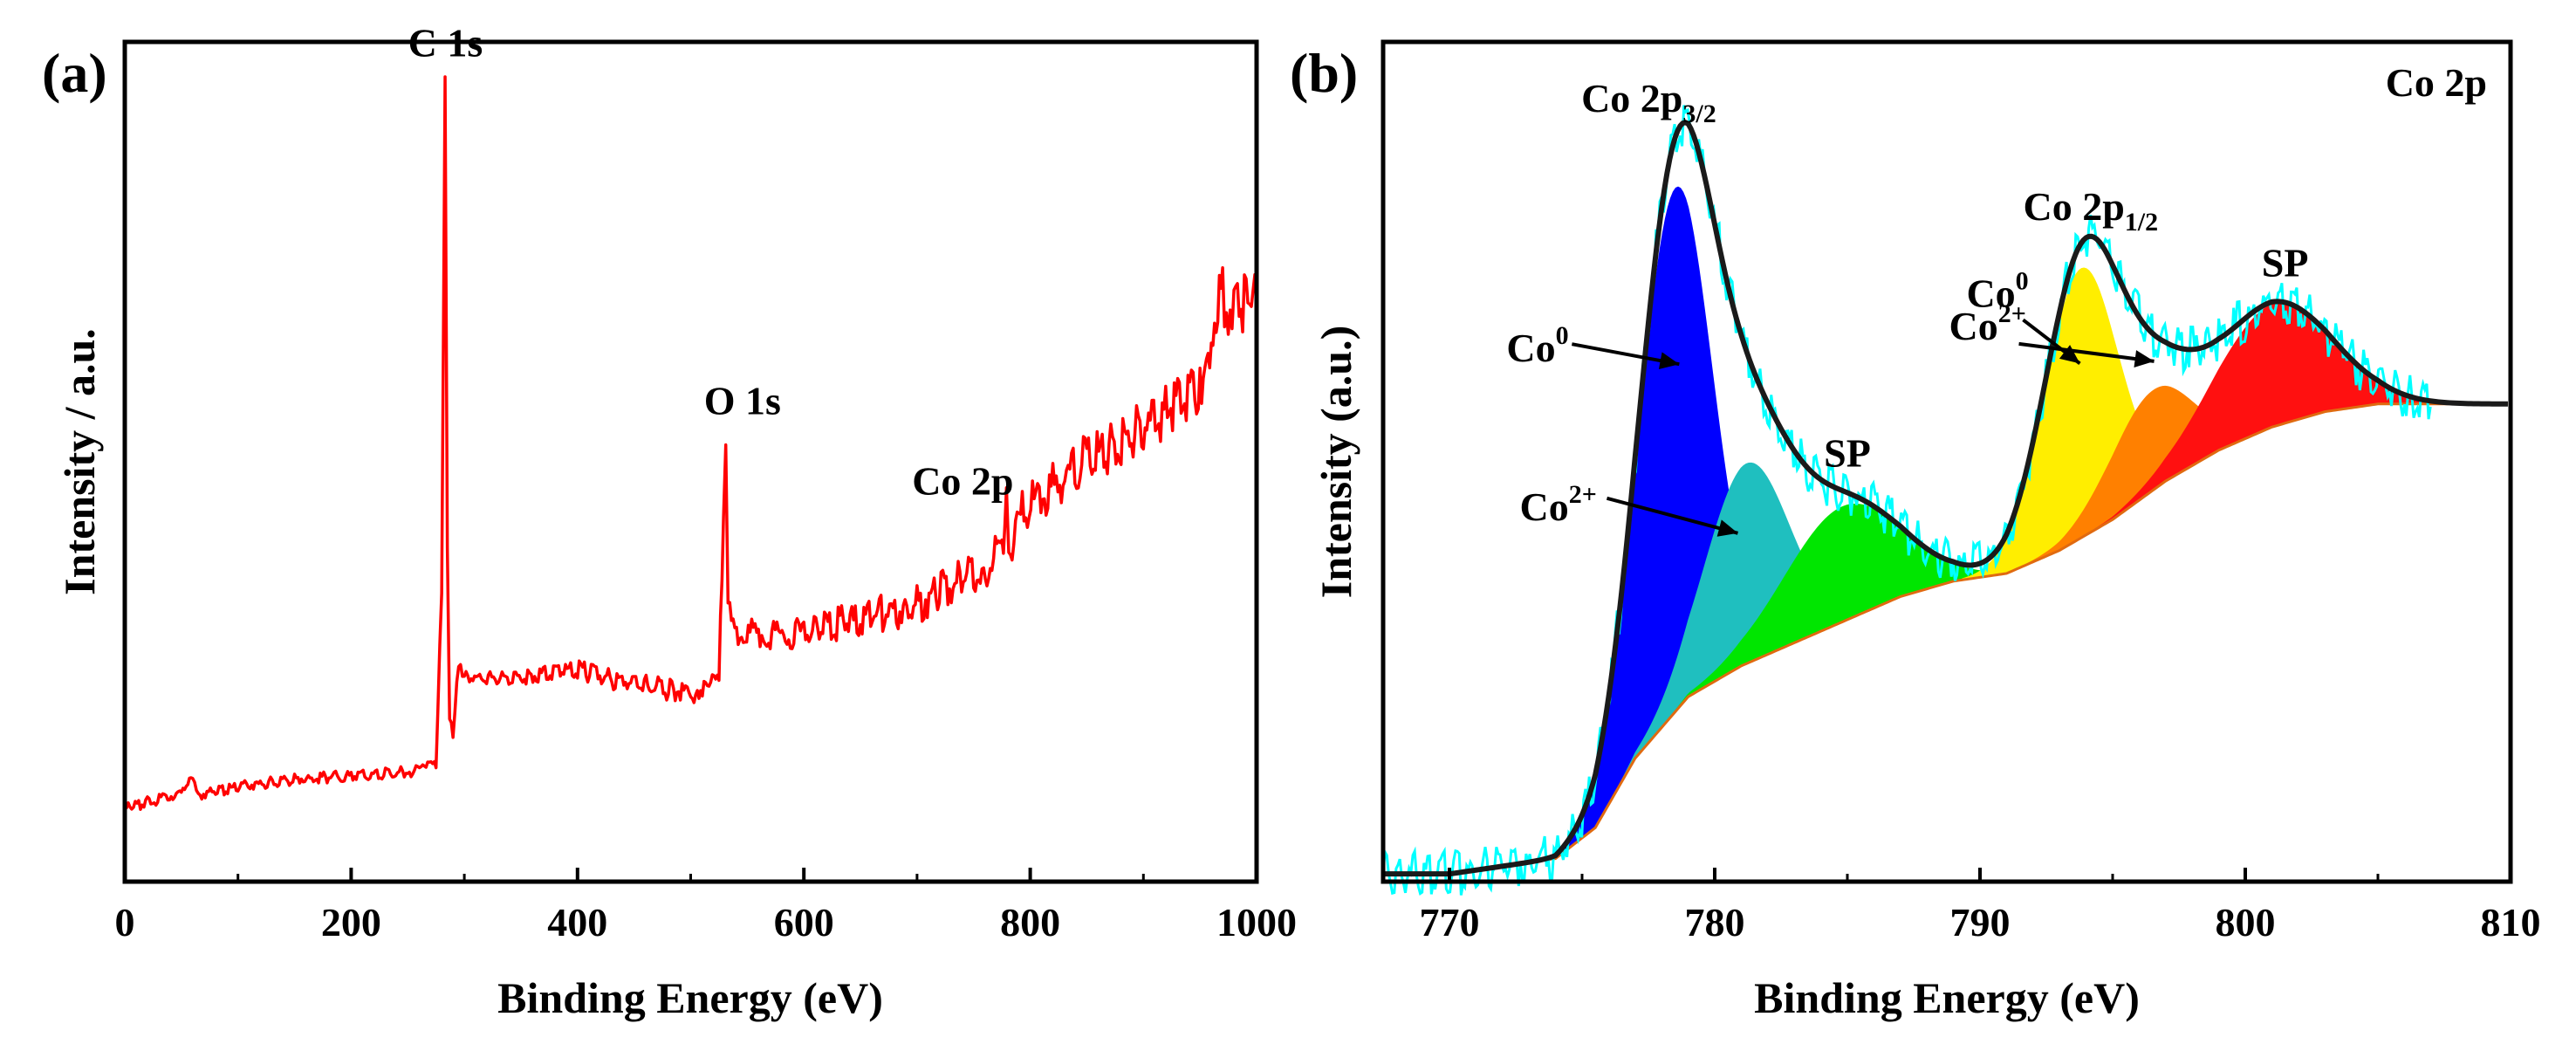 The height and width of the screenshot is (1044, 2576). I want to click on panel-b-x-ticks: 770 780 790 800 810, so click(1981, 906).